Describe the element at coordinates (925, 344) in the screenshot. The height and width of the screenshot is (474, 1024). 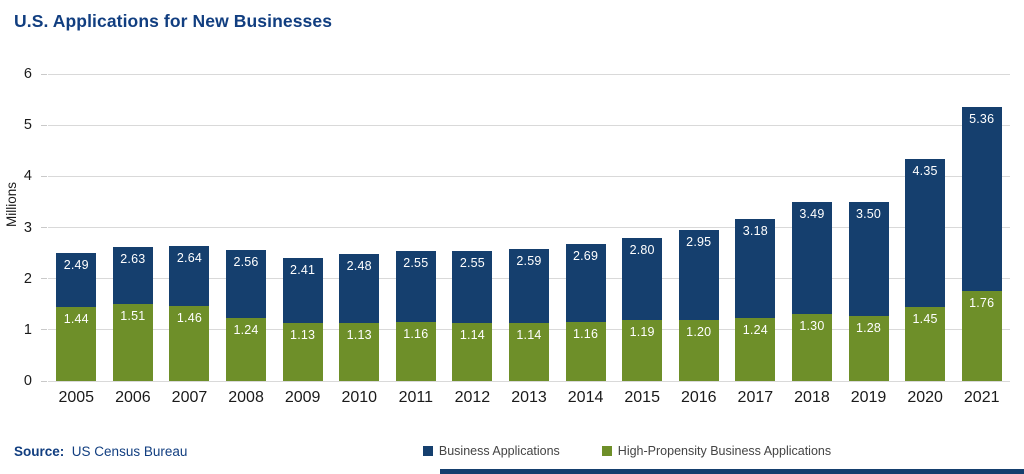
I see `bar-segment-high-propensity-2020: 1.45` at that location.